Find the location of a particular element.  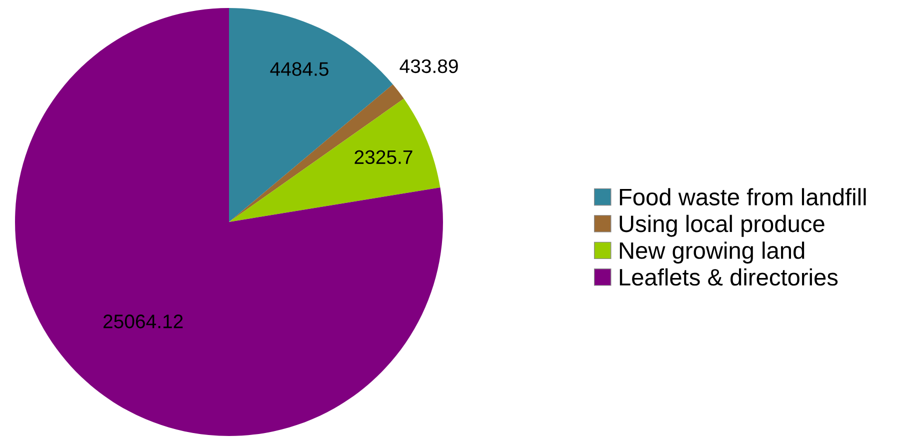

legend-label: Leaflets & directories is located at coordinates (729, 277).